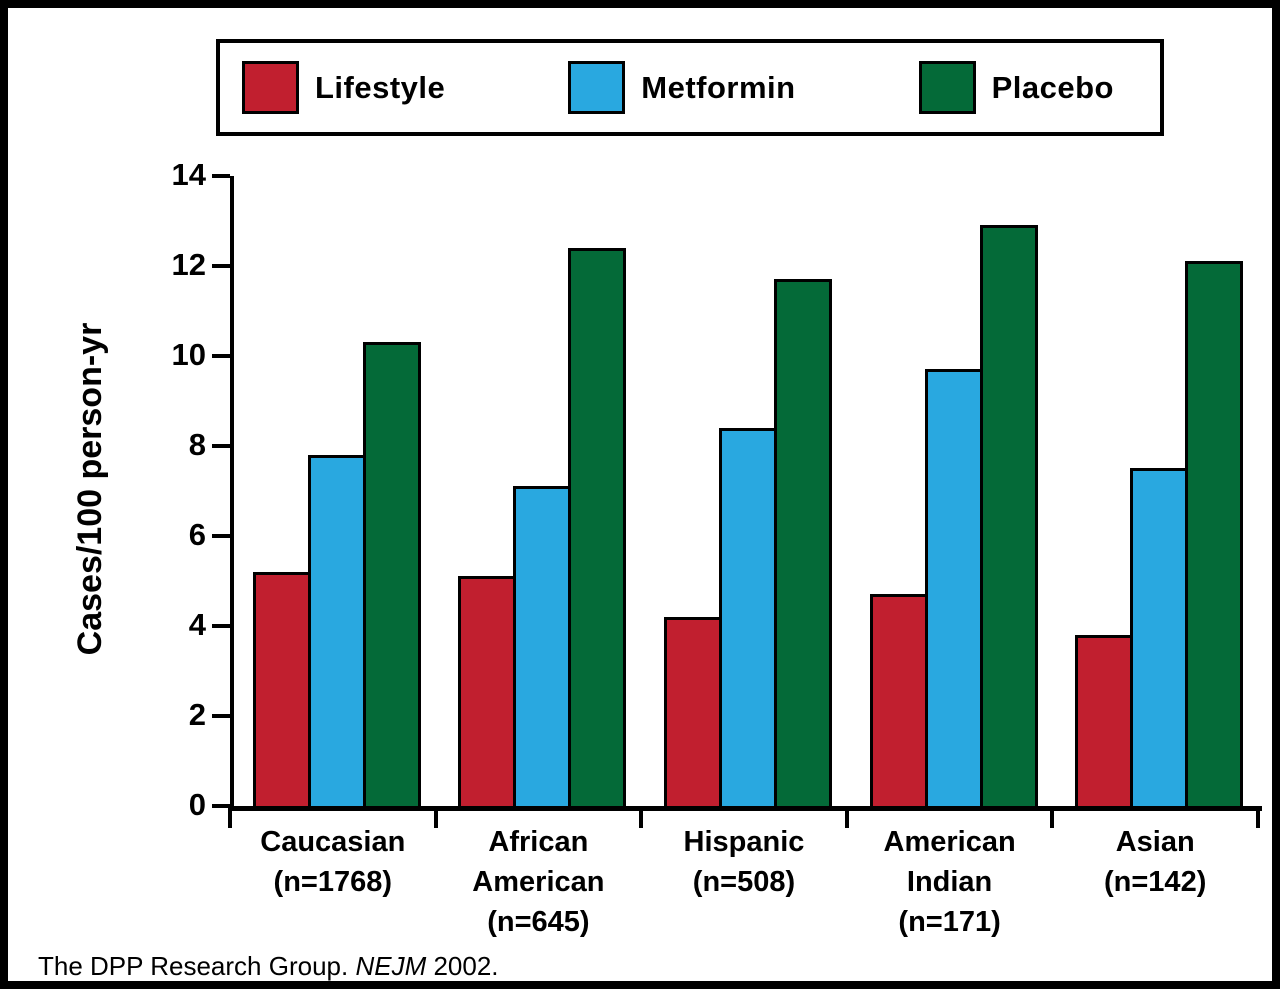 This screenshot has height=989, width=1280. What do you see at coordinates (538, 842) in the screenshot?
I see `category-label-line: African` at bounding box center [538, 842].